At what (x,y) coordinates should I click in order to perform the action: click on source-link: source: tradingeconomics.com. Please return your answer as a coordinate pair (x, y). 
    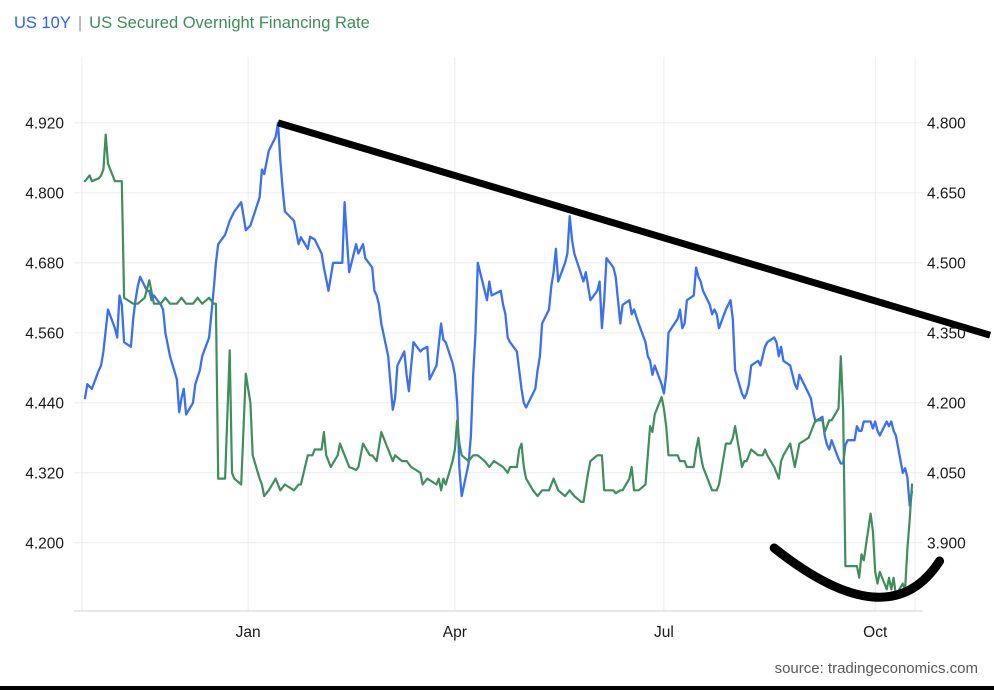
    Looking at the image, I should click on (876, 668).